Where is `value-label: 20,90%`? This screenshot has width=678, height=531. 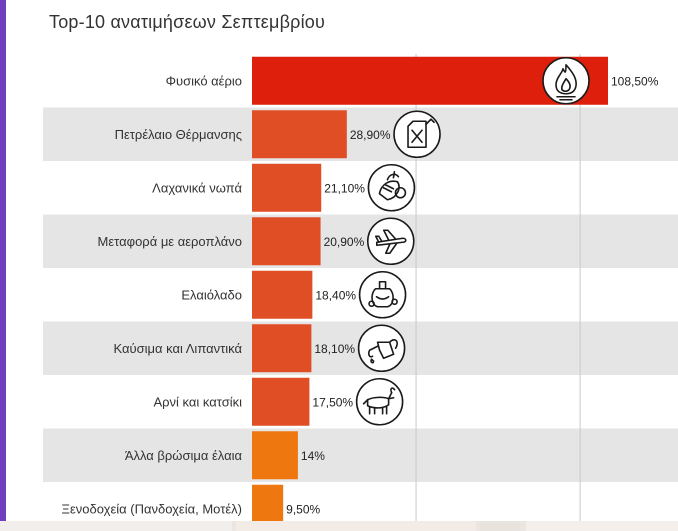
value-label: 20,90% is located at coordinates (344, 242).